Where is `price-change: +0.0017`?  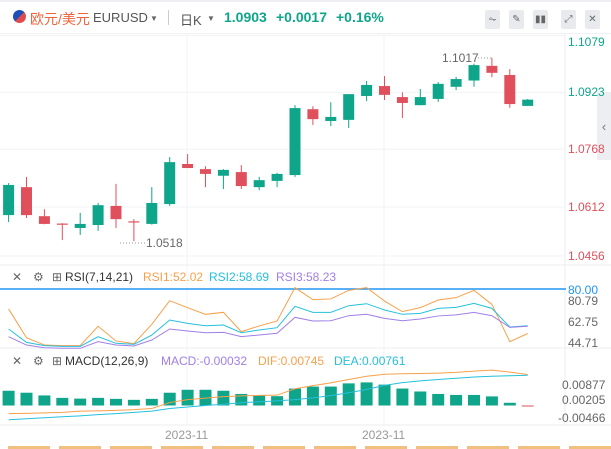
price-change: +0.0017 is located at coordinates (301, 17).